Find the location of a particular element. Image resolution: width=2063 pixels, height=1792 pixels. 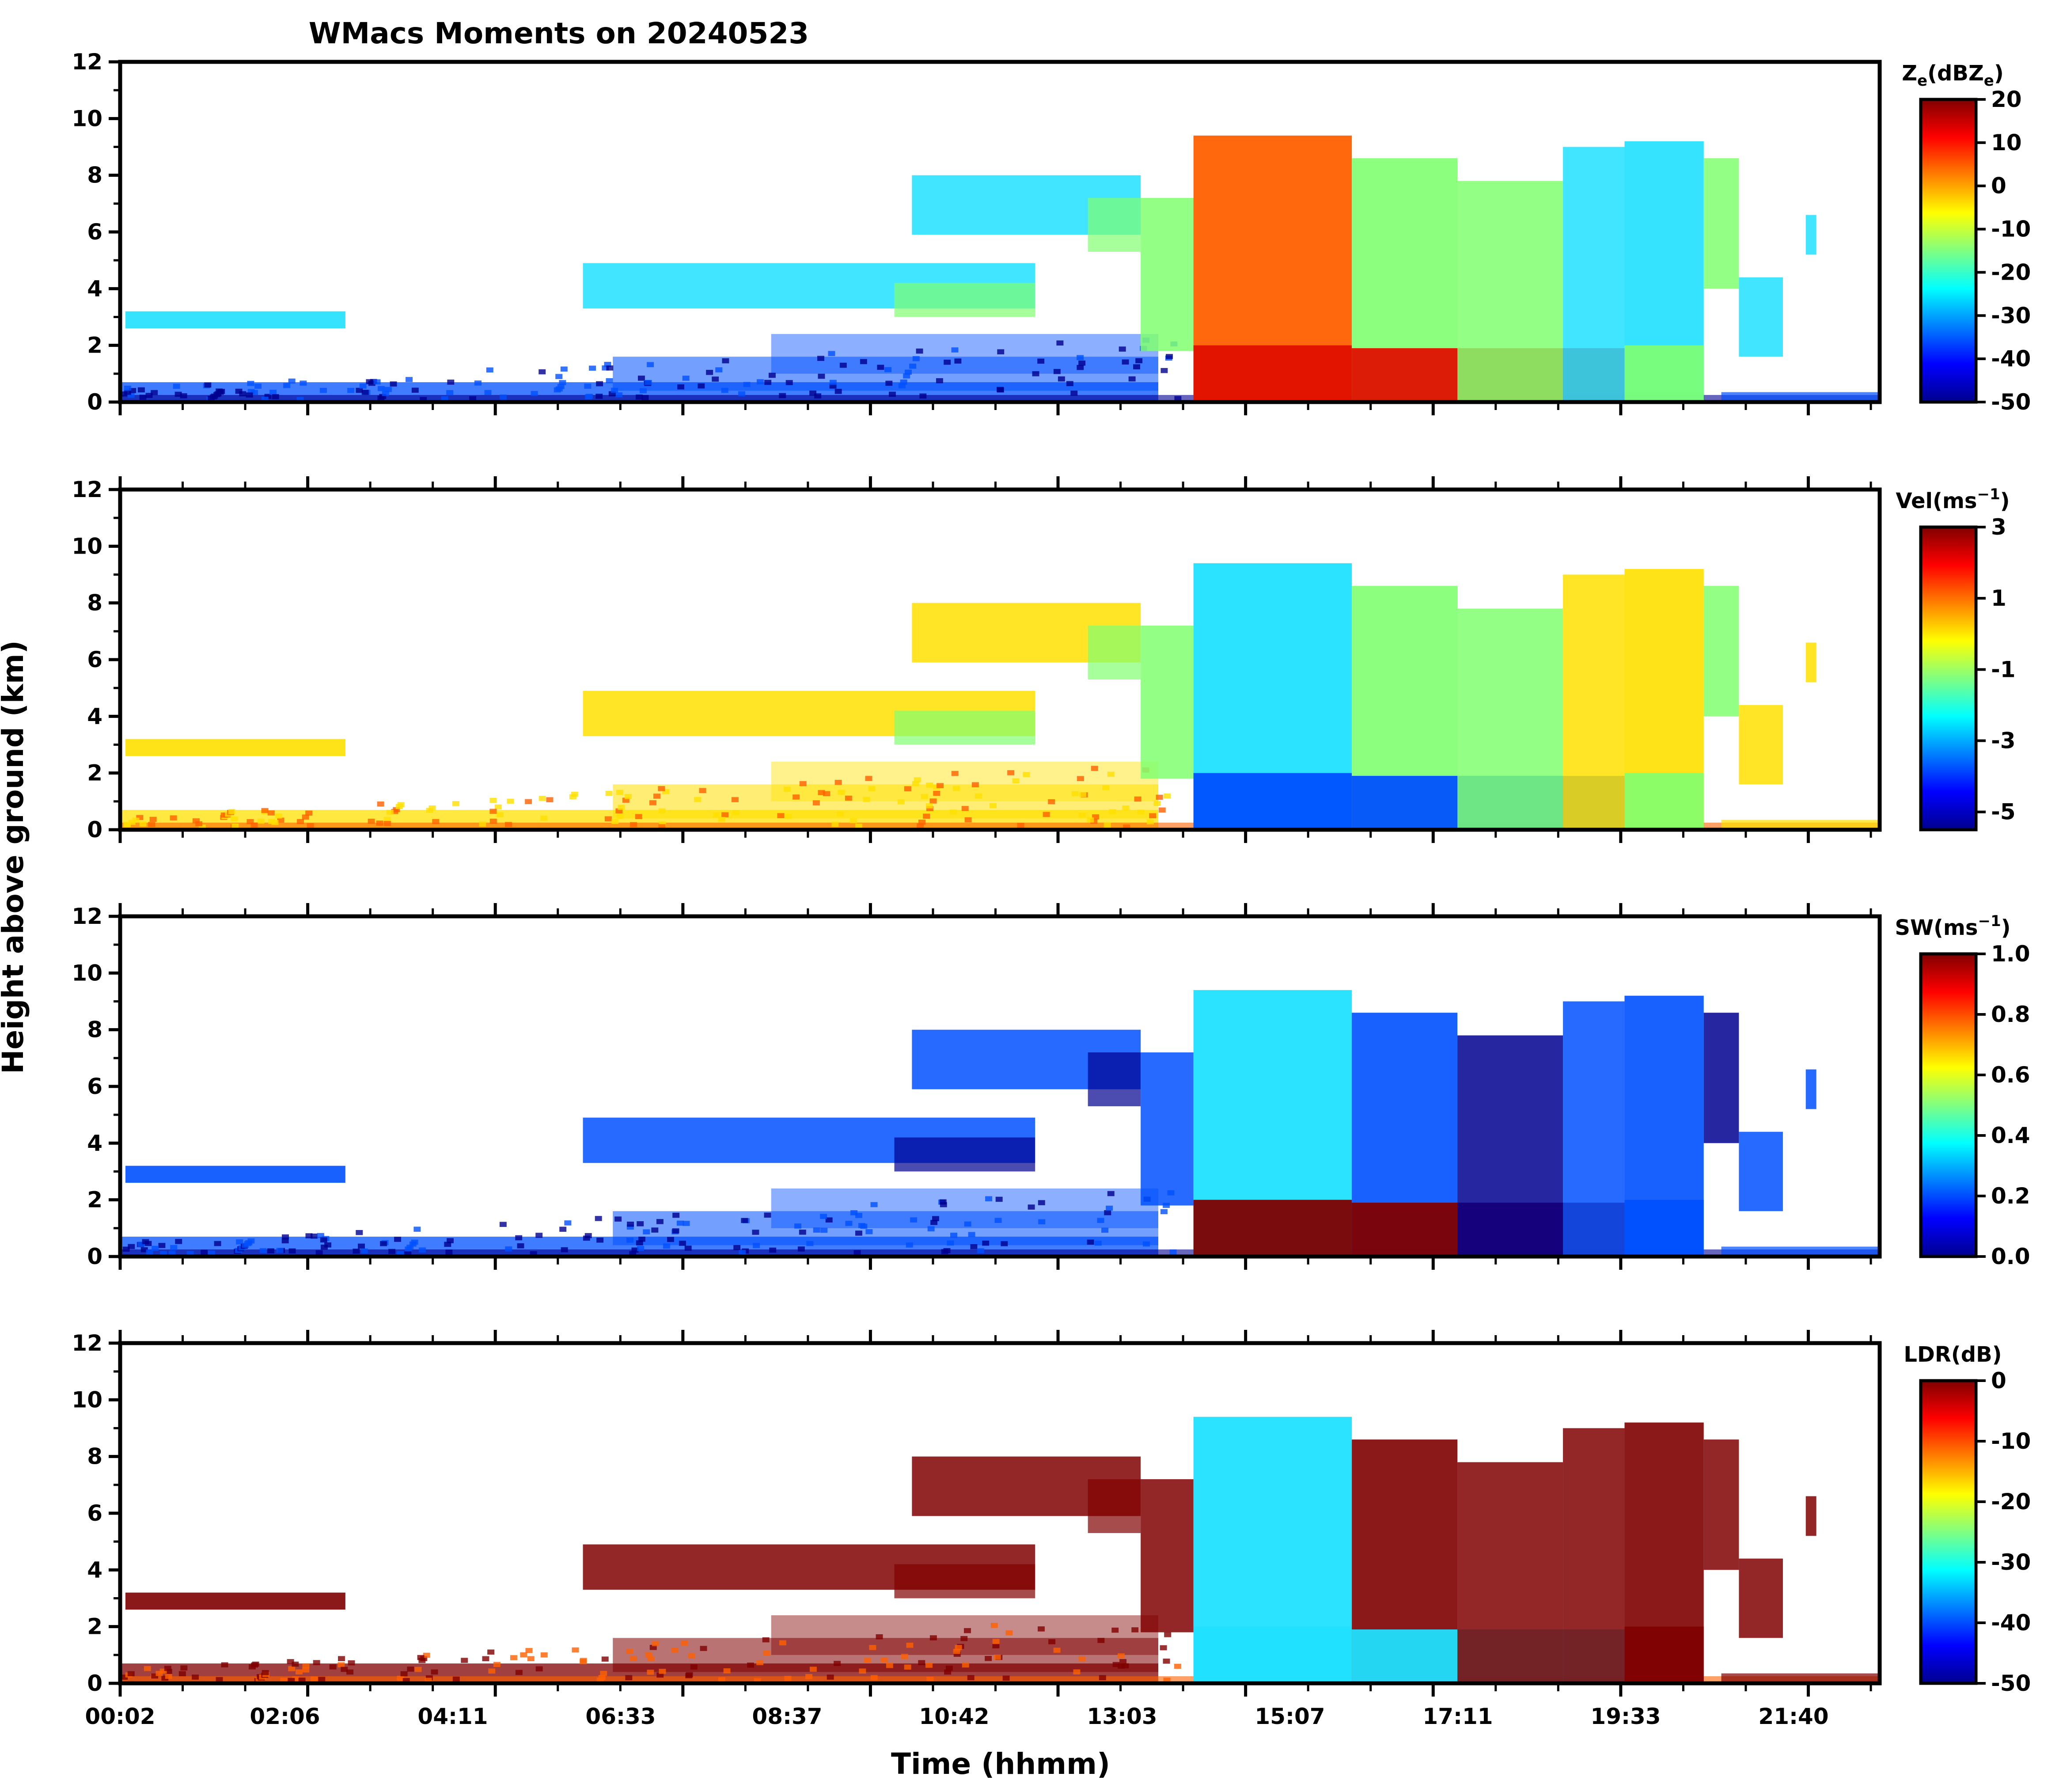

y-tick-label: 10 is located at coordinates (87, 546).